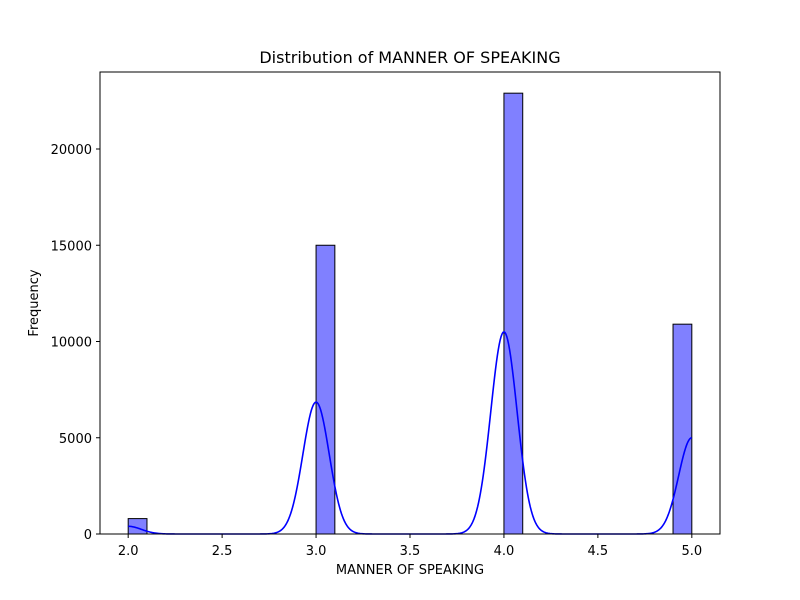  Describe the element at coordinates (410, 570) in the screenshot. I see `x-axis-label: MANNER OF SPEAKING` at that location.